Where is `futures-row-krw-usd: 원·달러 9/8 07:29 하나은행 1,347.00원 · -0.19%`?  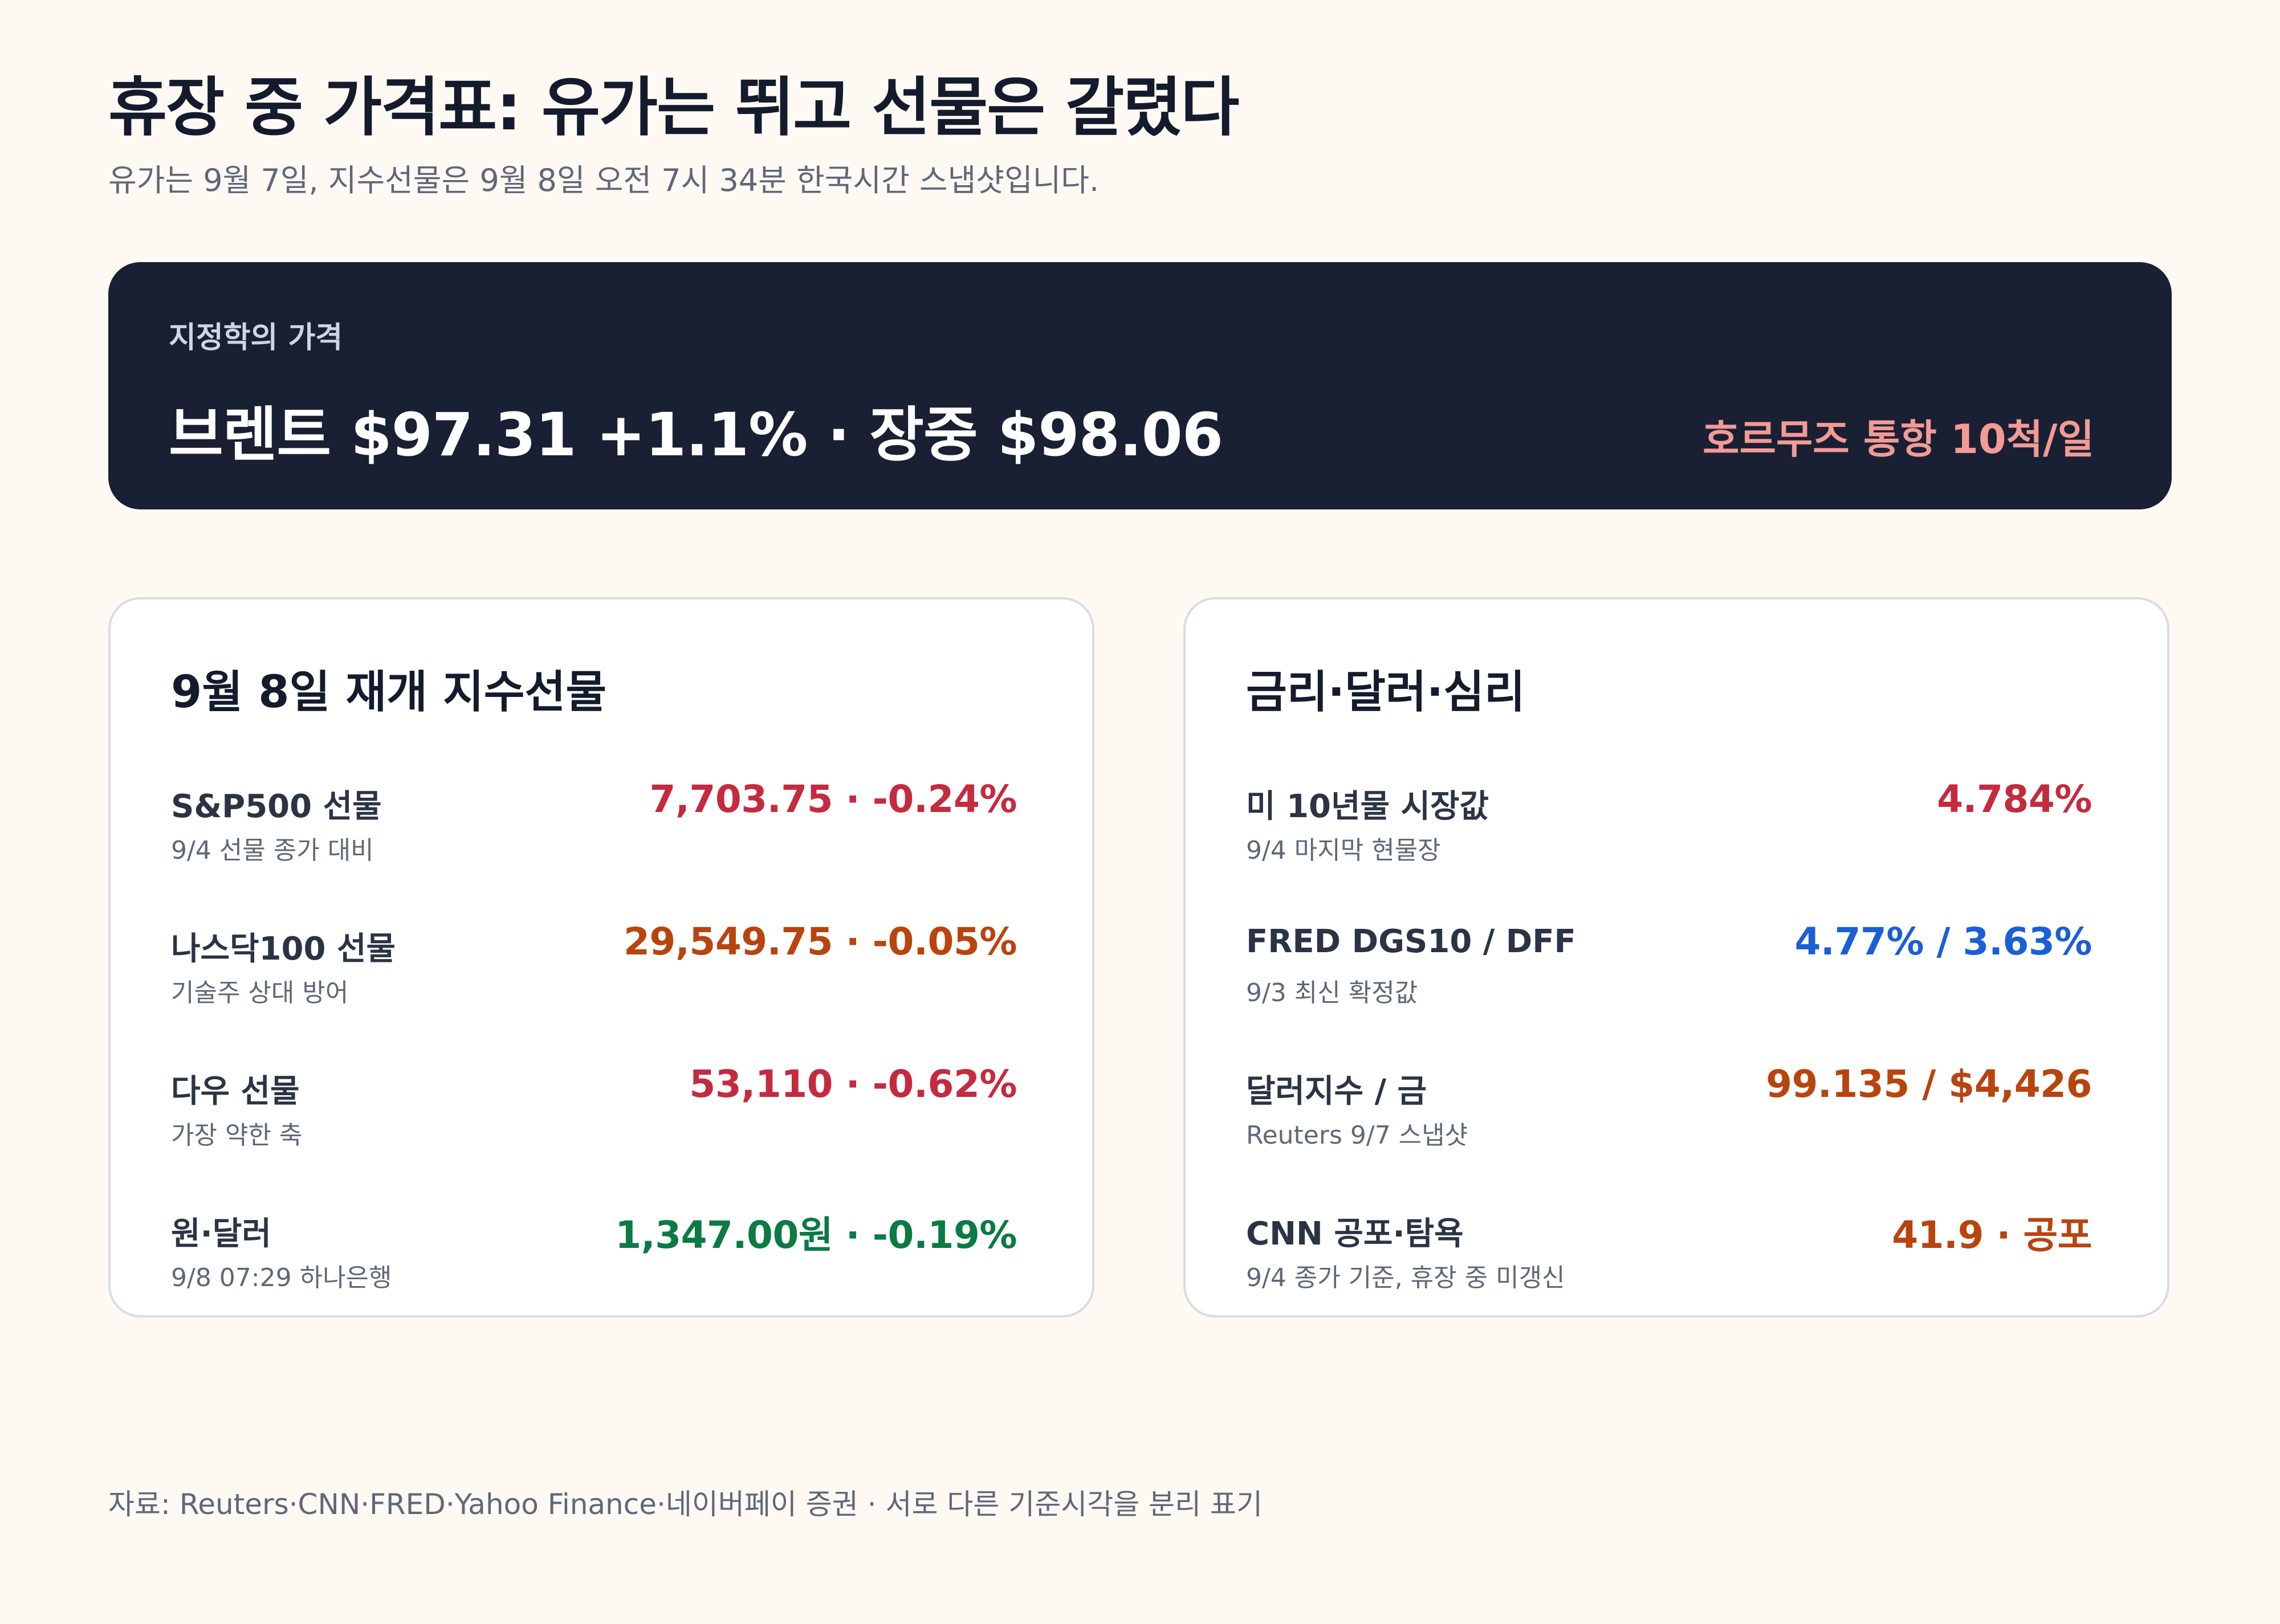
futures-row-krw-usd: 원·달러 9/8 07:29 하나은행 1,347.00원 · -0.19% is located at coordinates (594, 1265).